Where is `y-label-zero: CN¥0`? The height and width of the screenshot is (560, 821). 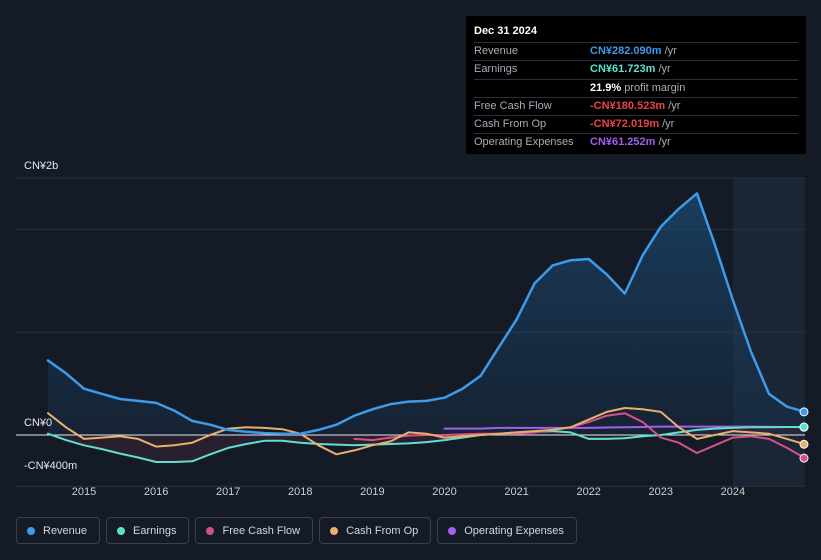 y-label-zero: CN¥0 is located at coordinates (38, 423).